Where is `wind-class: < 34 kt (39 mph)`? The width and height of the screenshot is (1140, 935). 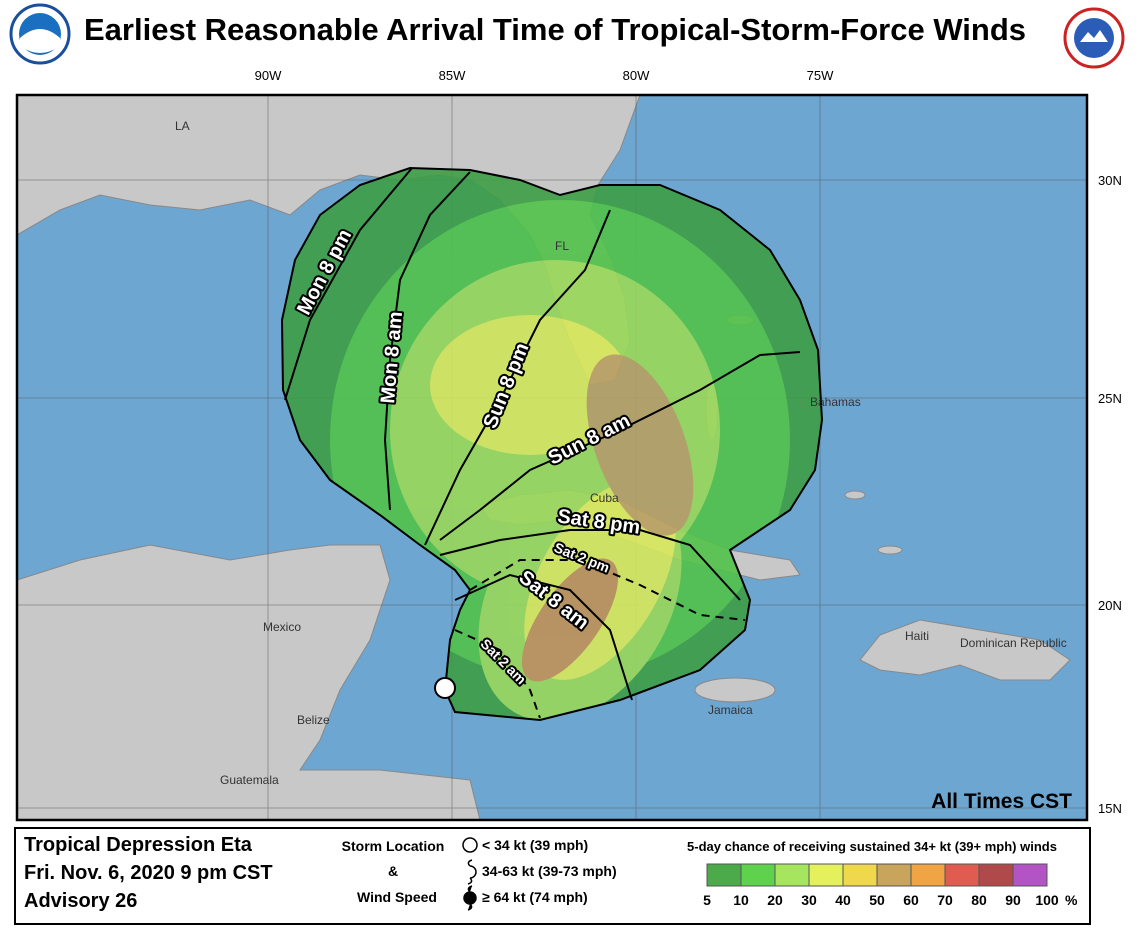
wind-class: < 34 kt (39 mph) is located at coordinates (535, 845).